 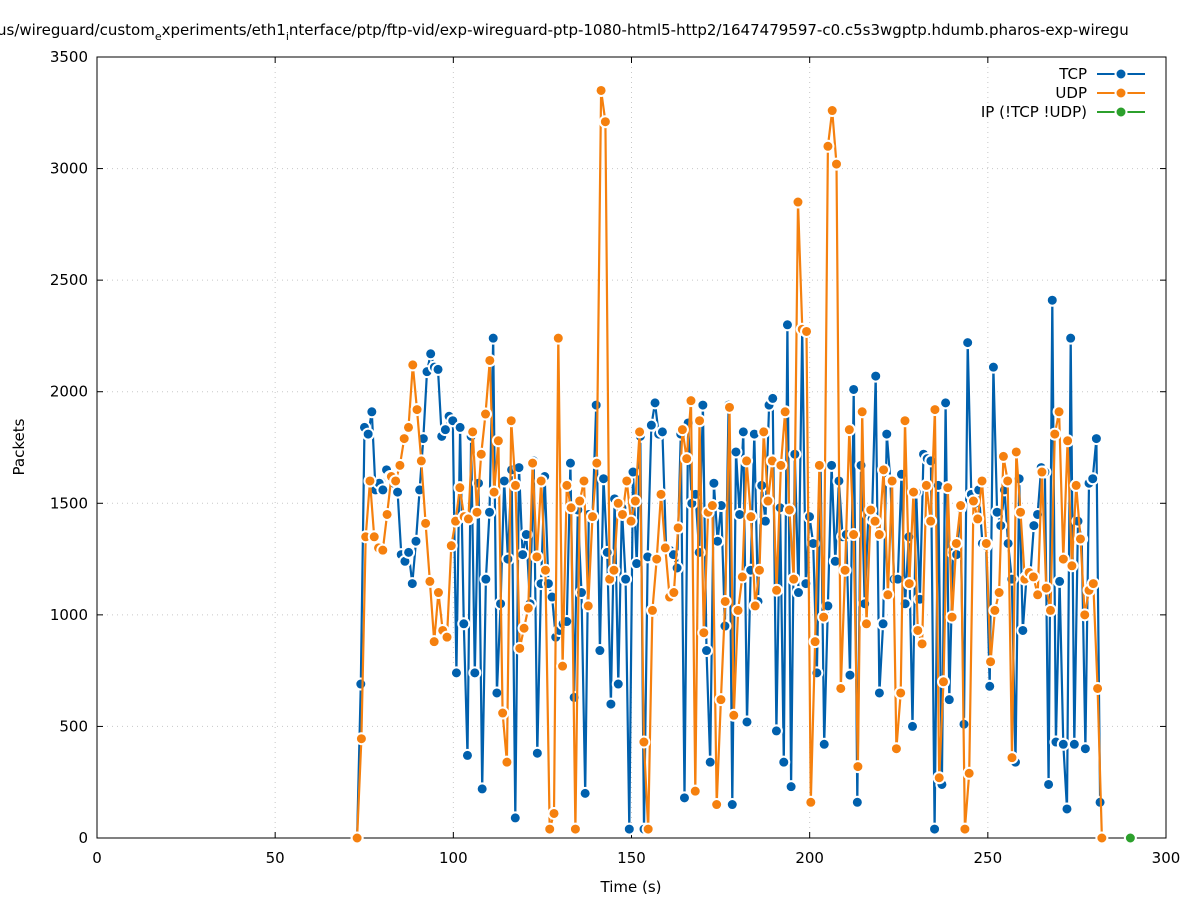 What do you see at coordinates (69, 280) in the screenshot?
I see `y-tick-label: 2500` at bounding box center [69, 280].